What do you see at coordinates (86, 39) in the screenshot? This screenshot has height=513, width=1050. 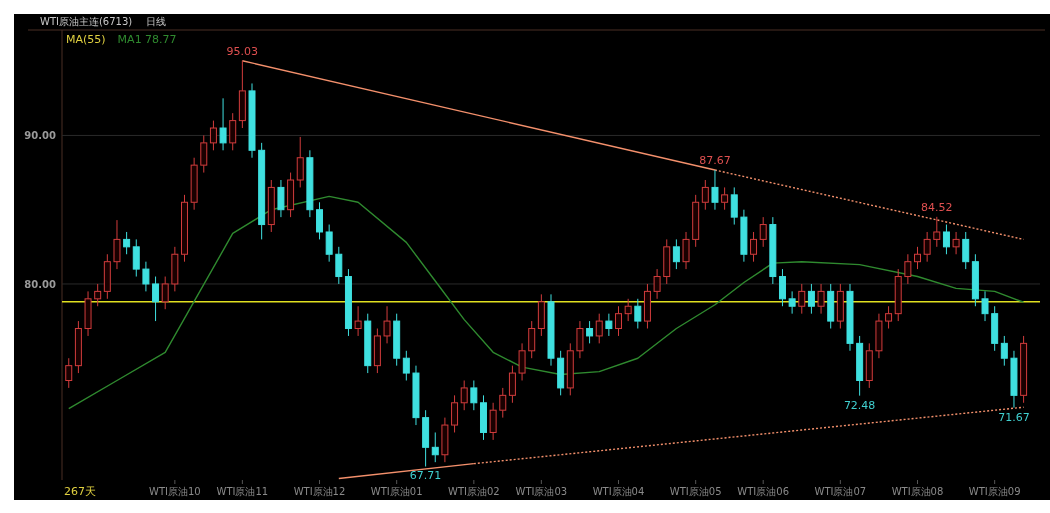 I see `legend-title: MA(55)` at bounding box center [86, 39].